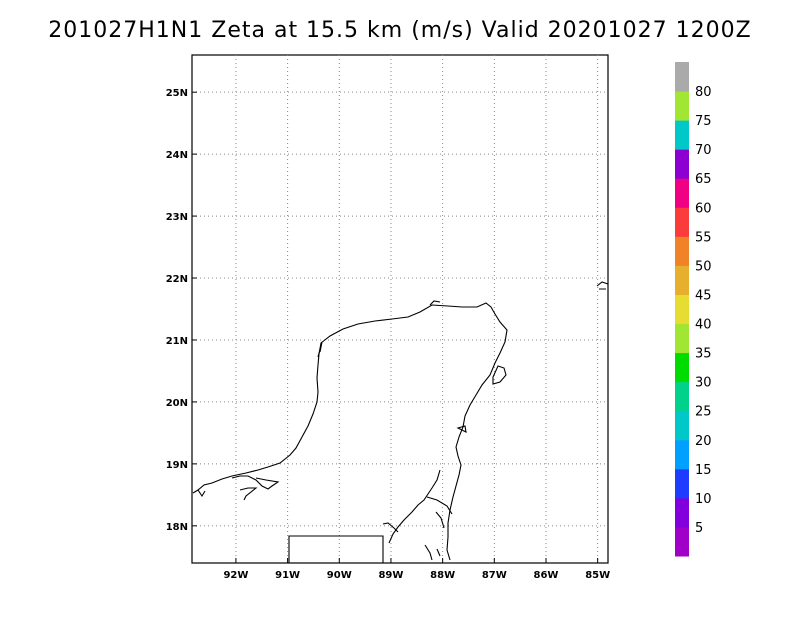 The width and height of the screenshot is (800, 618). I want to click on colorbar-label: 75, so click(703, 121).